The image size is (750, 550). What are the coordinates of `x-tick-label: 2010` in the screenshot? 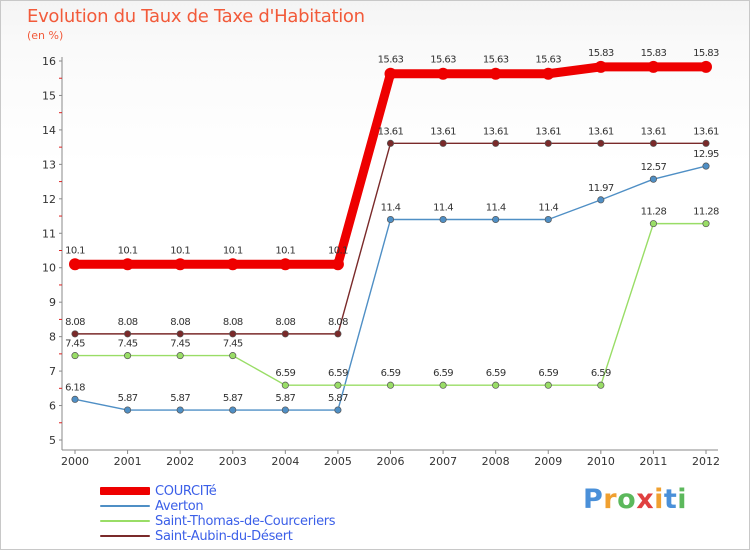 It's located at (601, 461).